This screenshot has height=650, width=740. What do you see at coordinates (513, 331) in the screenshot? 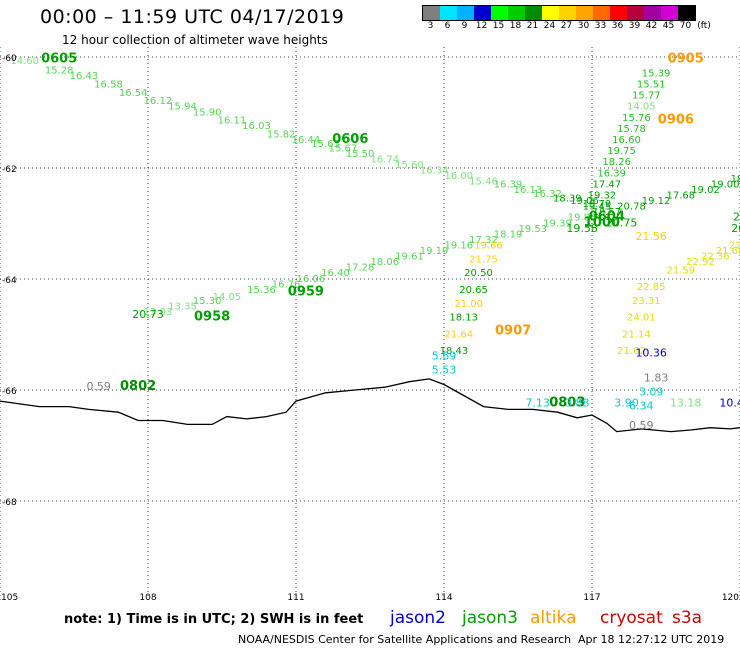
I see `pass-time-label: 0907` at bounding box center [513, 331].